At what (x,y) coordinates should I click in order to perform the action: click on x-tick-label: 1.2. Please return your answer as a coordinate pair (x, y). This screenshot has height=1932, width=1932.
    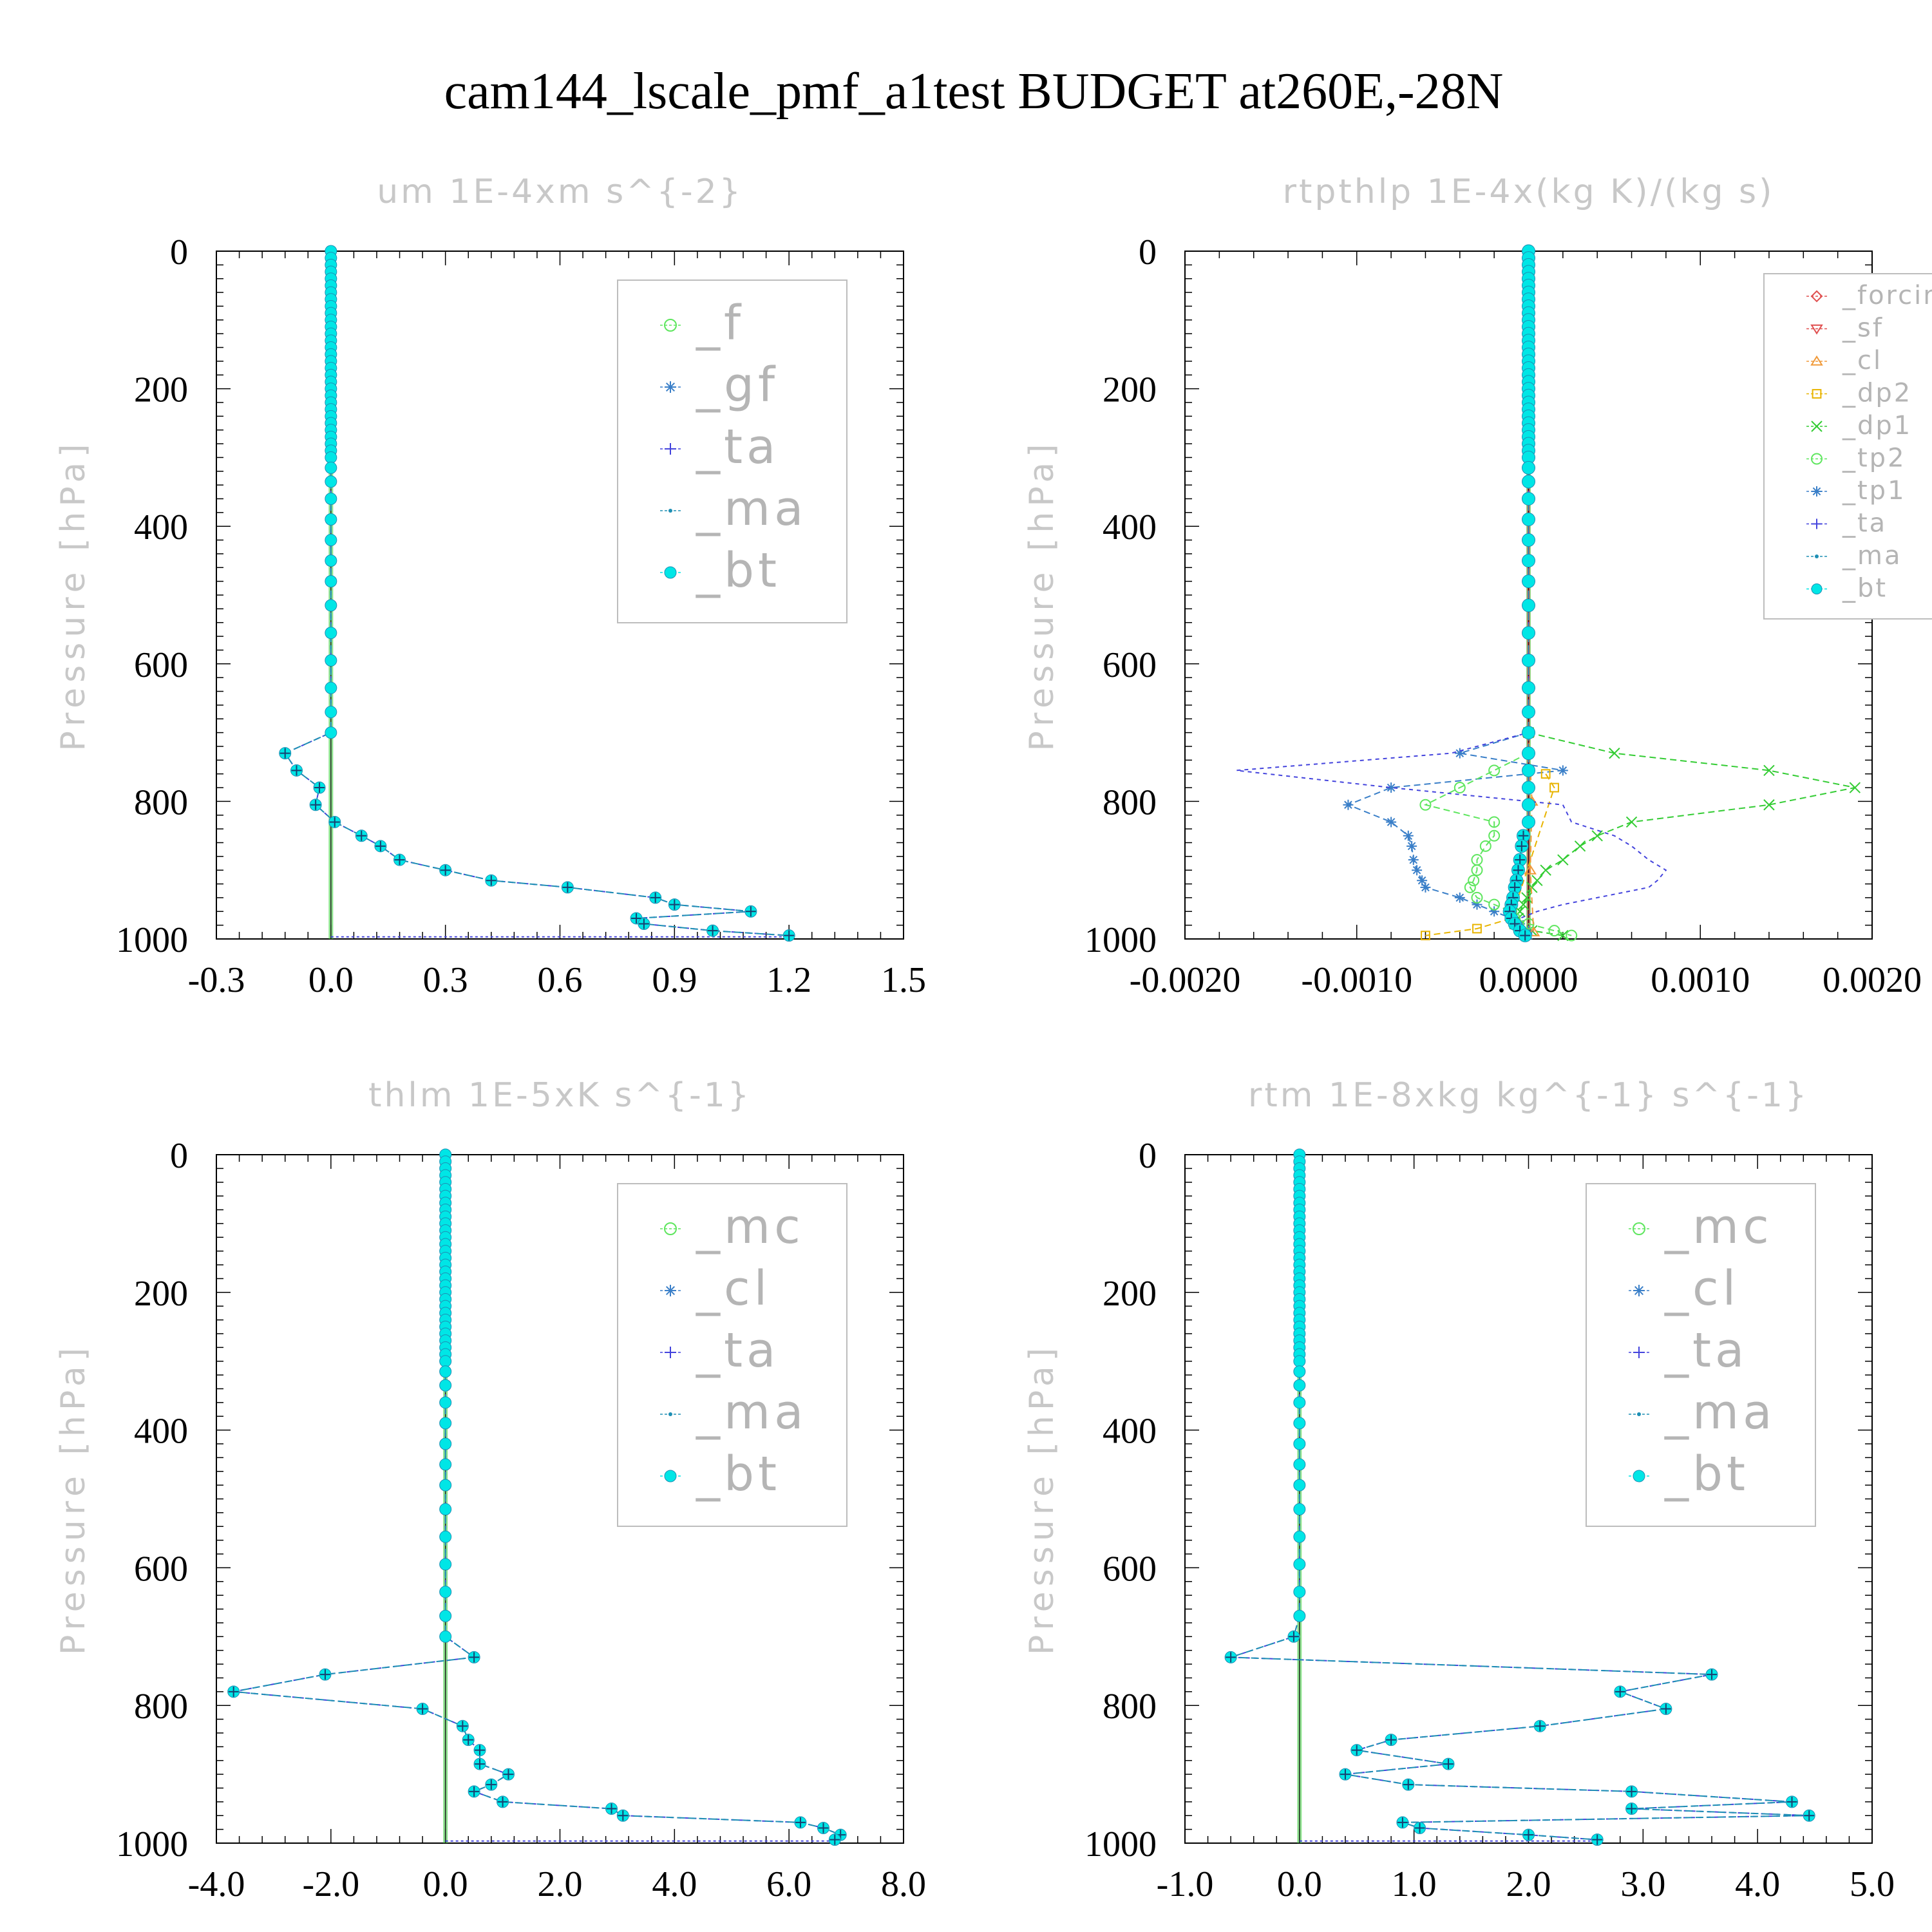
    Looking at the image, I should click on (788, 980).